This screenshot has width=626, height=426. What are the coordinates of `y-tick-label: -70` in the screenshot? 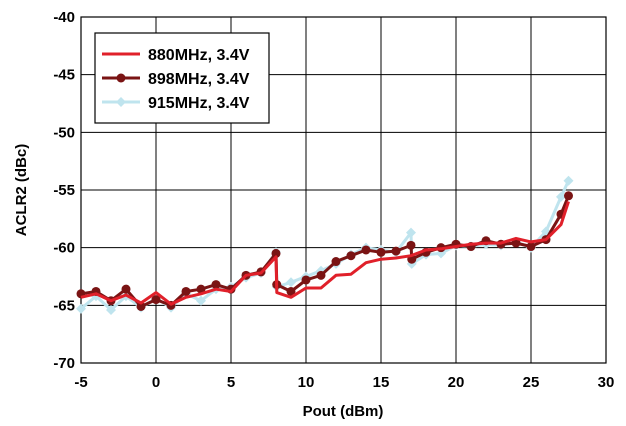 It's located at (64, 363).